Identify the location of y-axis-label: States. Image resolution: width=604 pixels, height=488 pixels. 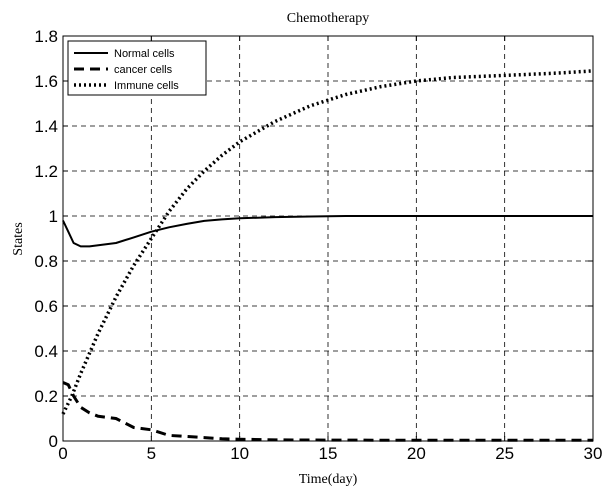
(18, 238).